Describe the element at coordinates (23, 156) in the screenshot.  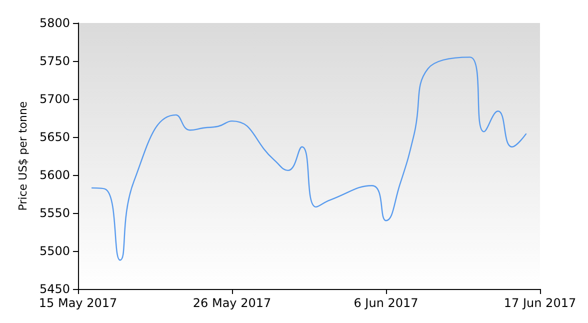
I see `y-axis-title: Price US$ per tonne` at that location.